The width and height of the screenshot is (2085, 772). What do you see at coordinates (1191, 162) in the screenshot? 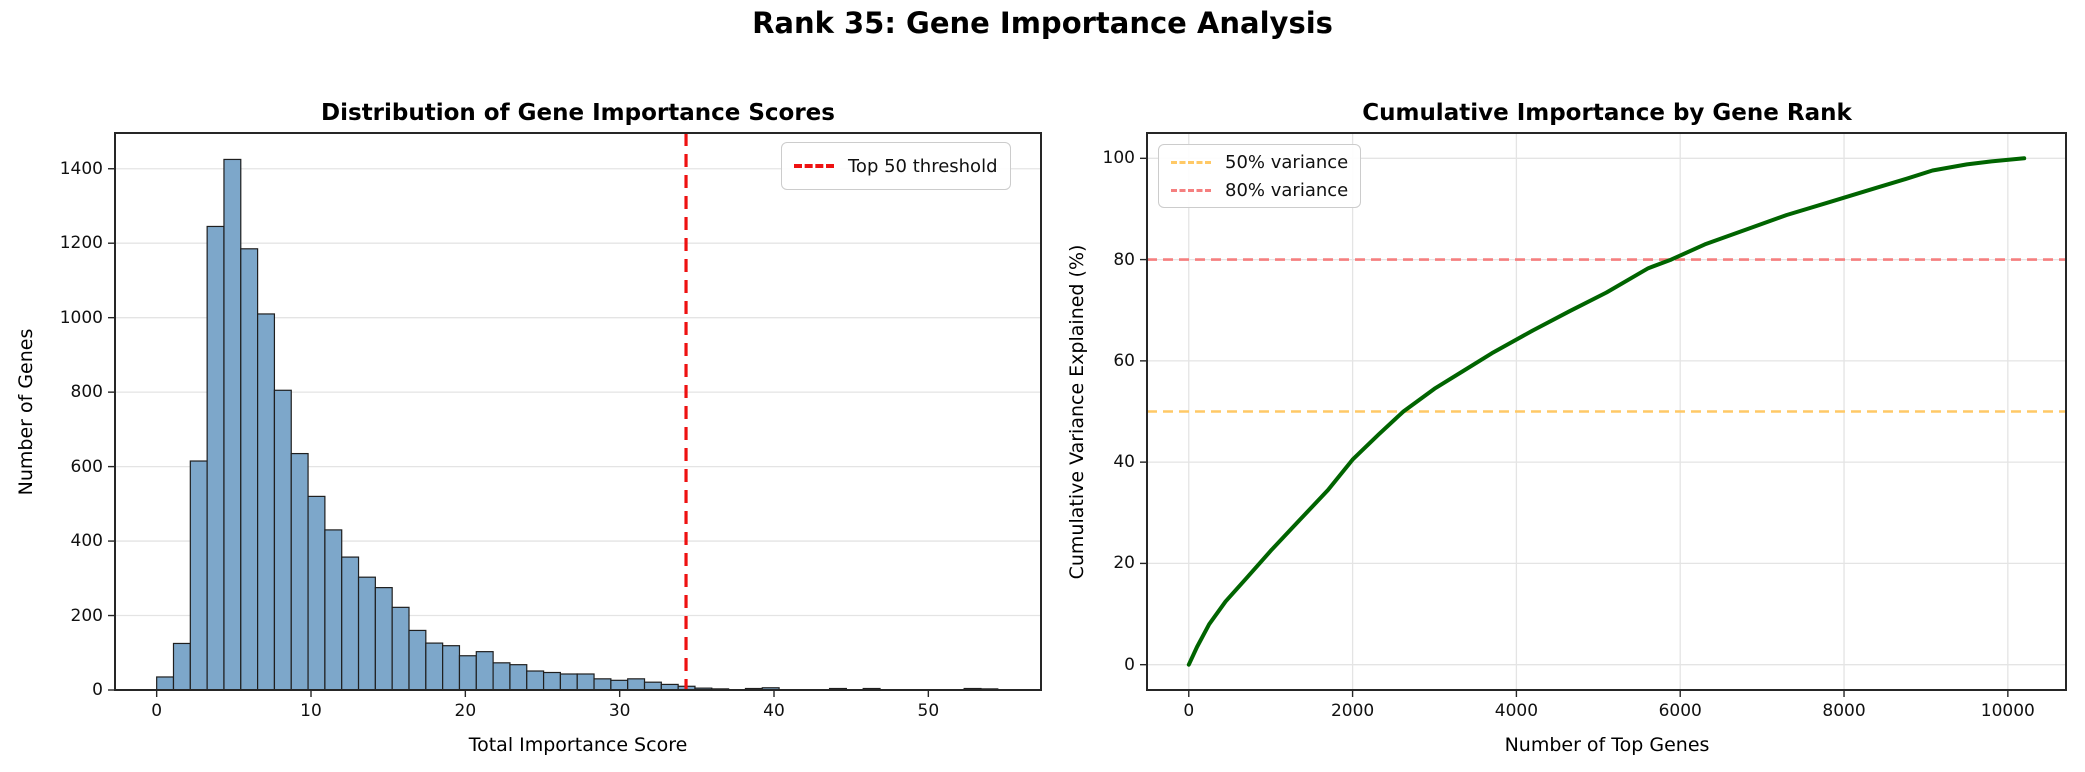
I see `variance50-dash-icon` at bounding box center [1191, 162].